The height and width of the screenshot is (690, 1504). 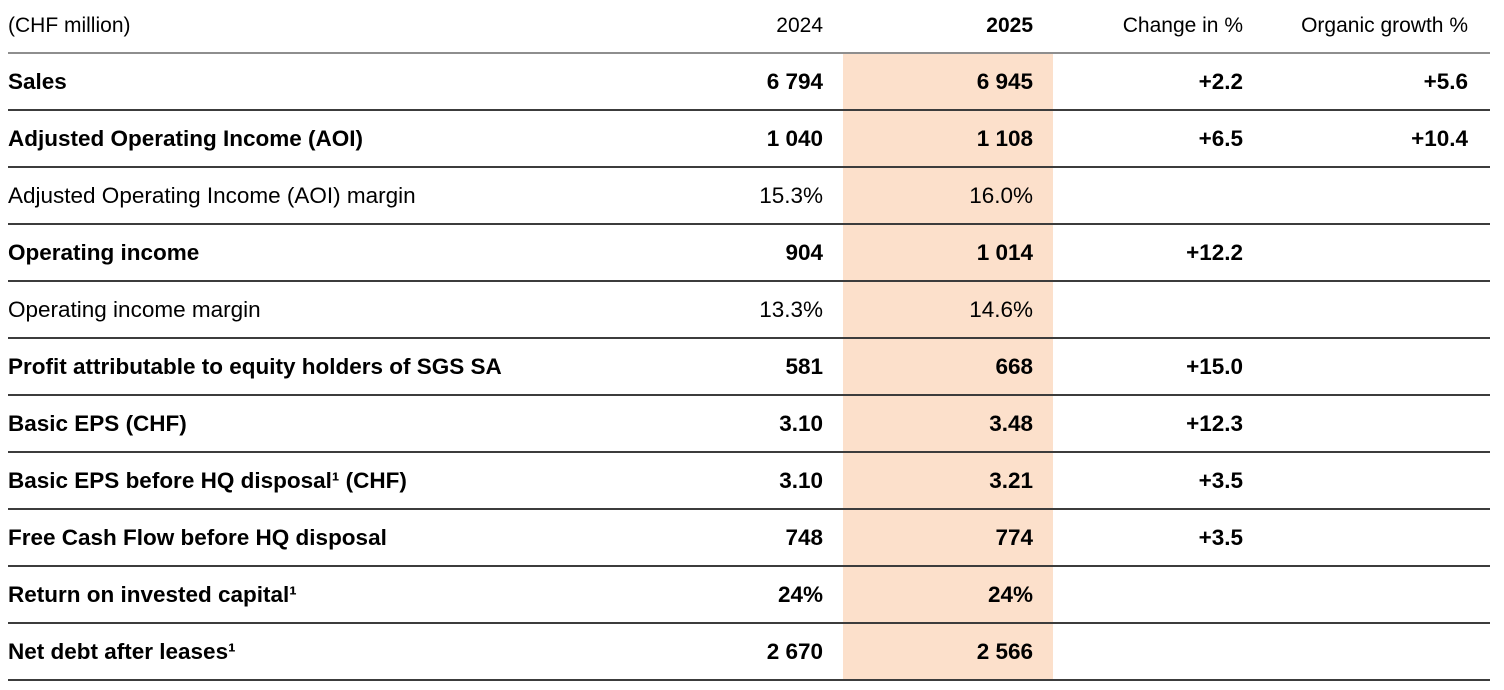 I want to click on value-2024: 748, so click(x=804, y=537).